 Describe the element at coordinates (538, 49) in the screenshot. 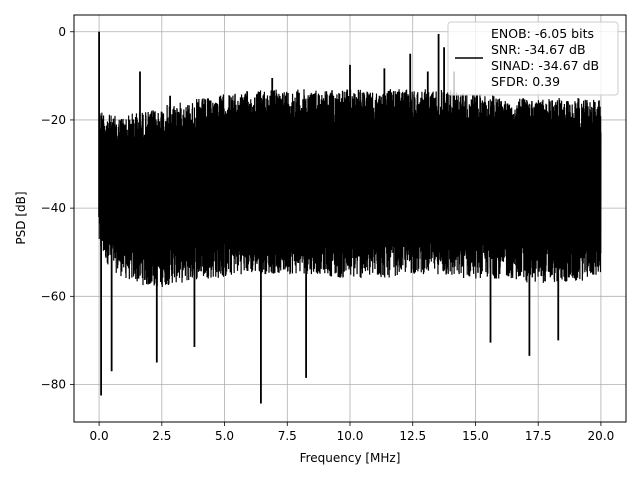

I see `legend-text-snr: SNR: -34.67 dB` at that location.